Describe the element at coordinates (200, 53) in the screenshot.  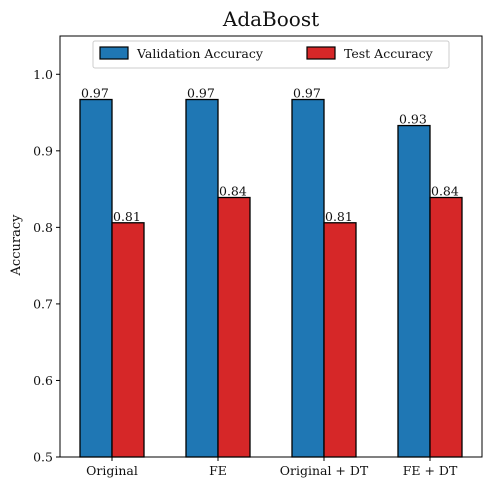
I see `legend-label-validation: Validation Accuracy` at that location.